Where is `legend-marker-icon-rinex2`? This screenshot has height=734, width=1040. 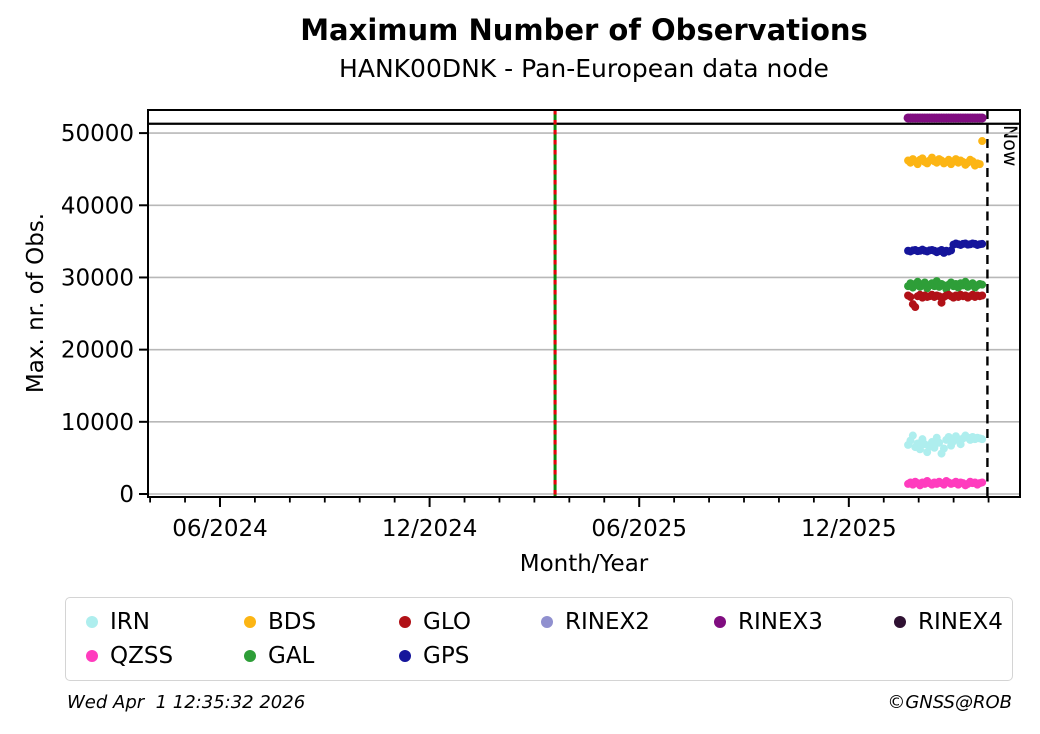
legend-marker-icon-rinex2 is located at coordinates (547, 622).